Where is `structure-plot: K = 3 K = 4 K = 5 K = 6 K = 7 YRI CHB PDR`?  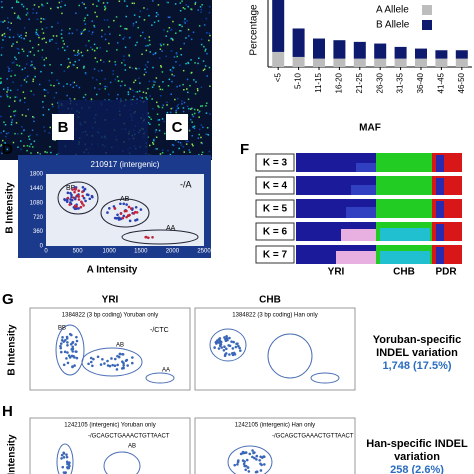 structure-plot: K = 3 K = 4 K = 5 K = 6 K = 7 YRI CHB PDR is located at coordinates (358, 215).